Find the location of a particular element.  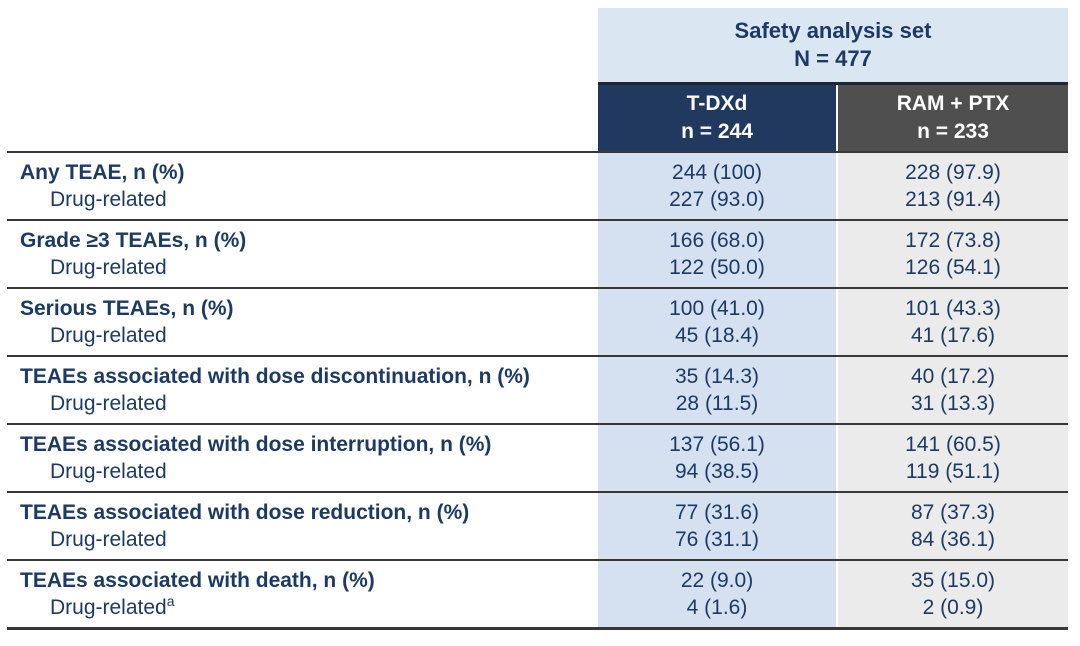

ram-values-cell: 40 (17.2) 31 (13.3) is located at coordinates (953, 390).